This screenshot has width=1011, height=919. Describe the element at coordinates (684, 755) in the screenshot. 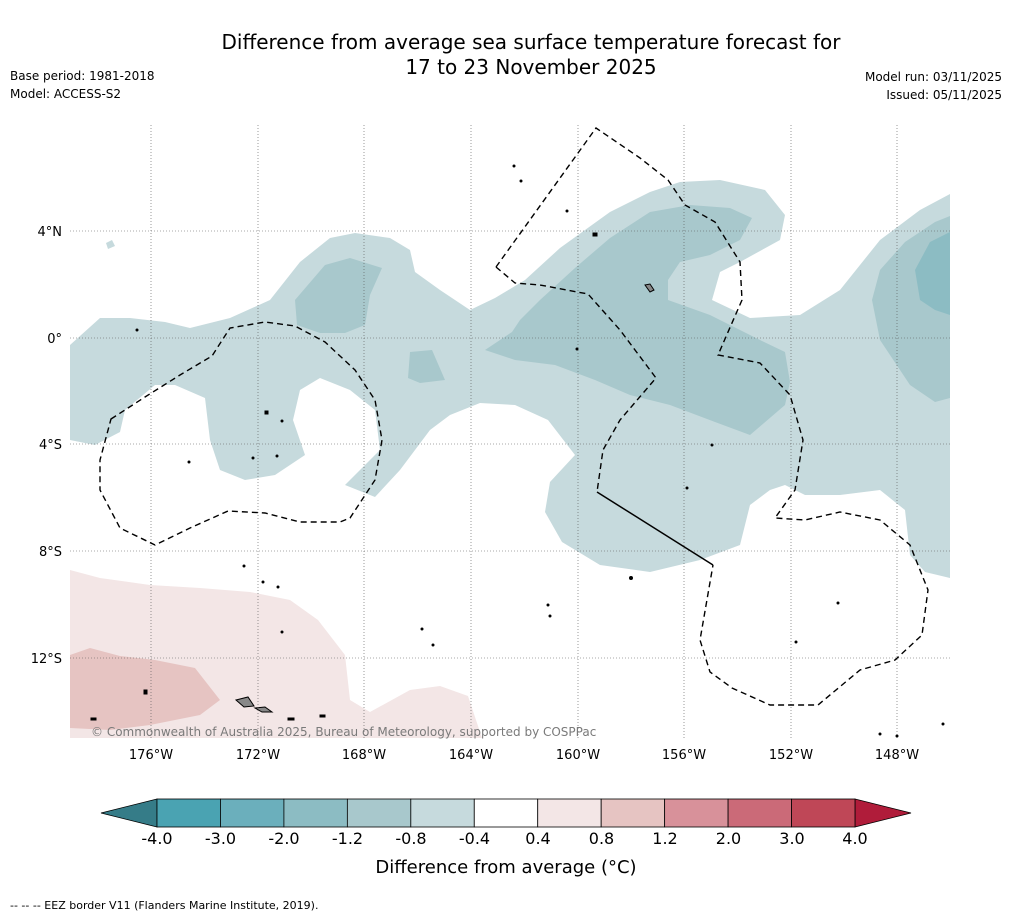

I see `lon-label-156w: 156°W` at that location.